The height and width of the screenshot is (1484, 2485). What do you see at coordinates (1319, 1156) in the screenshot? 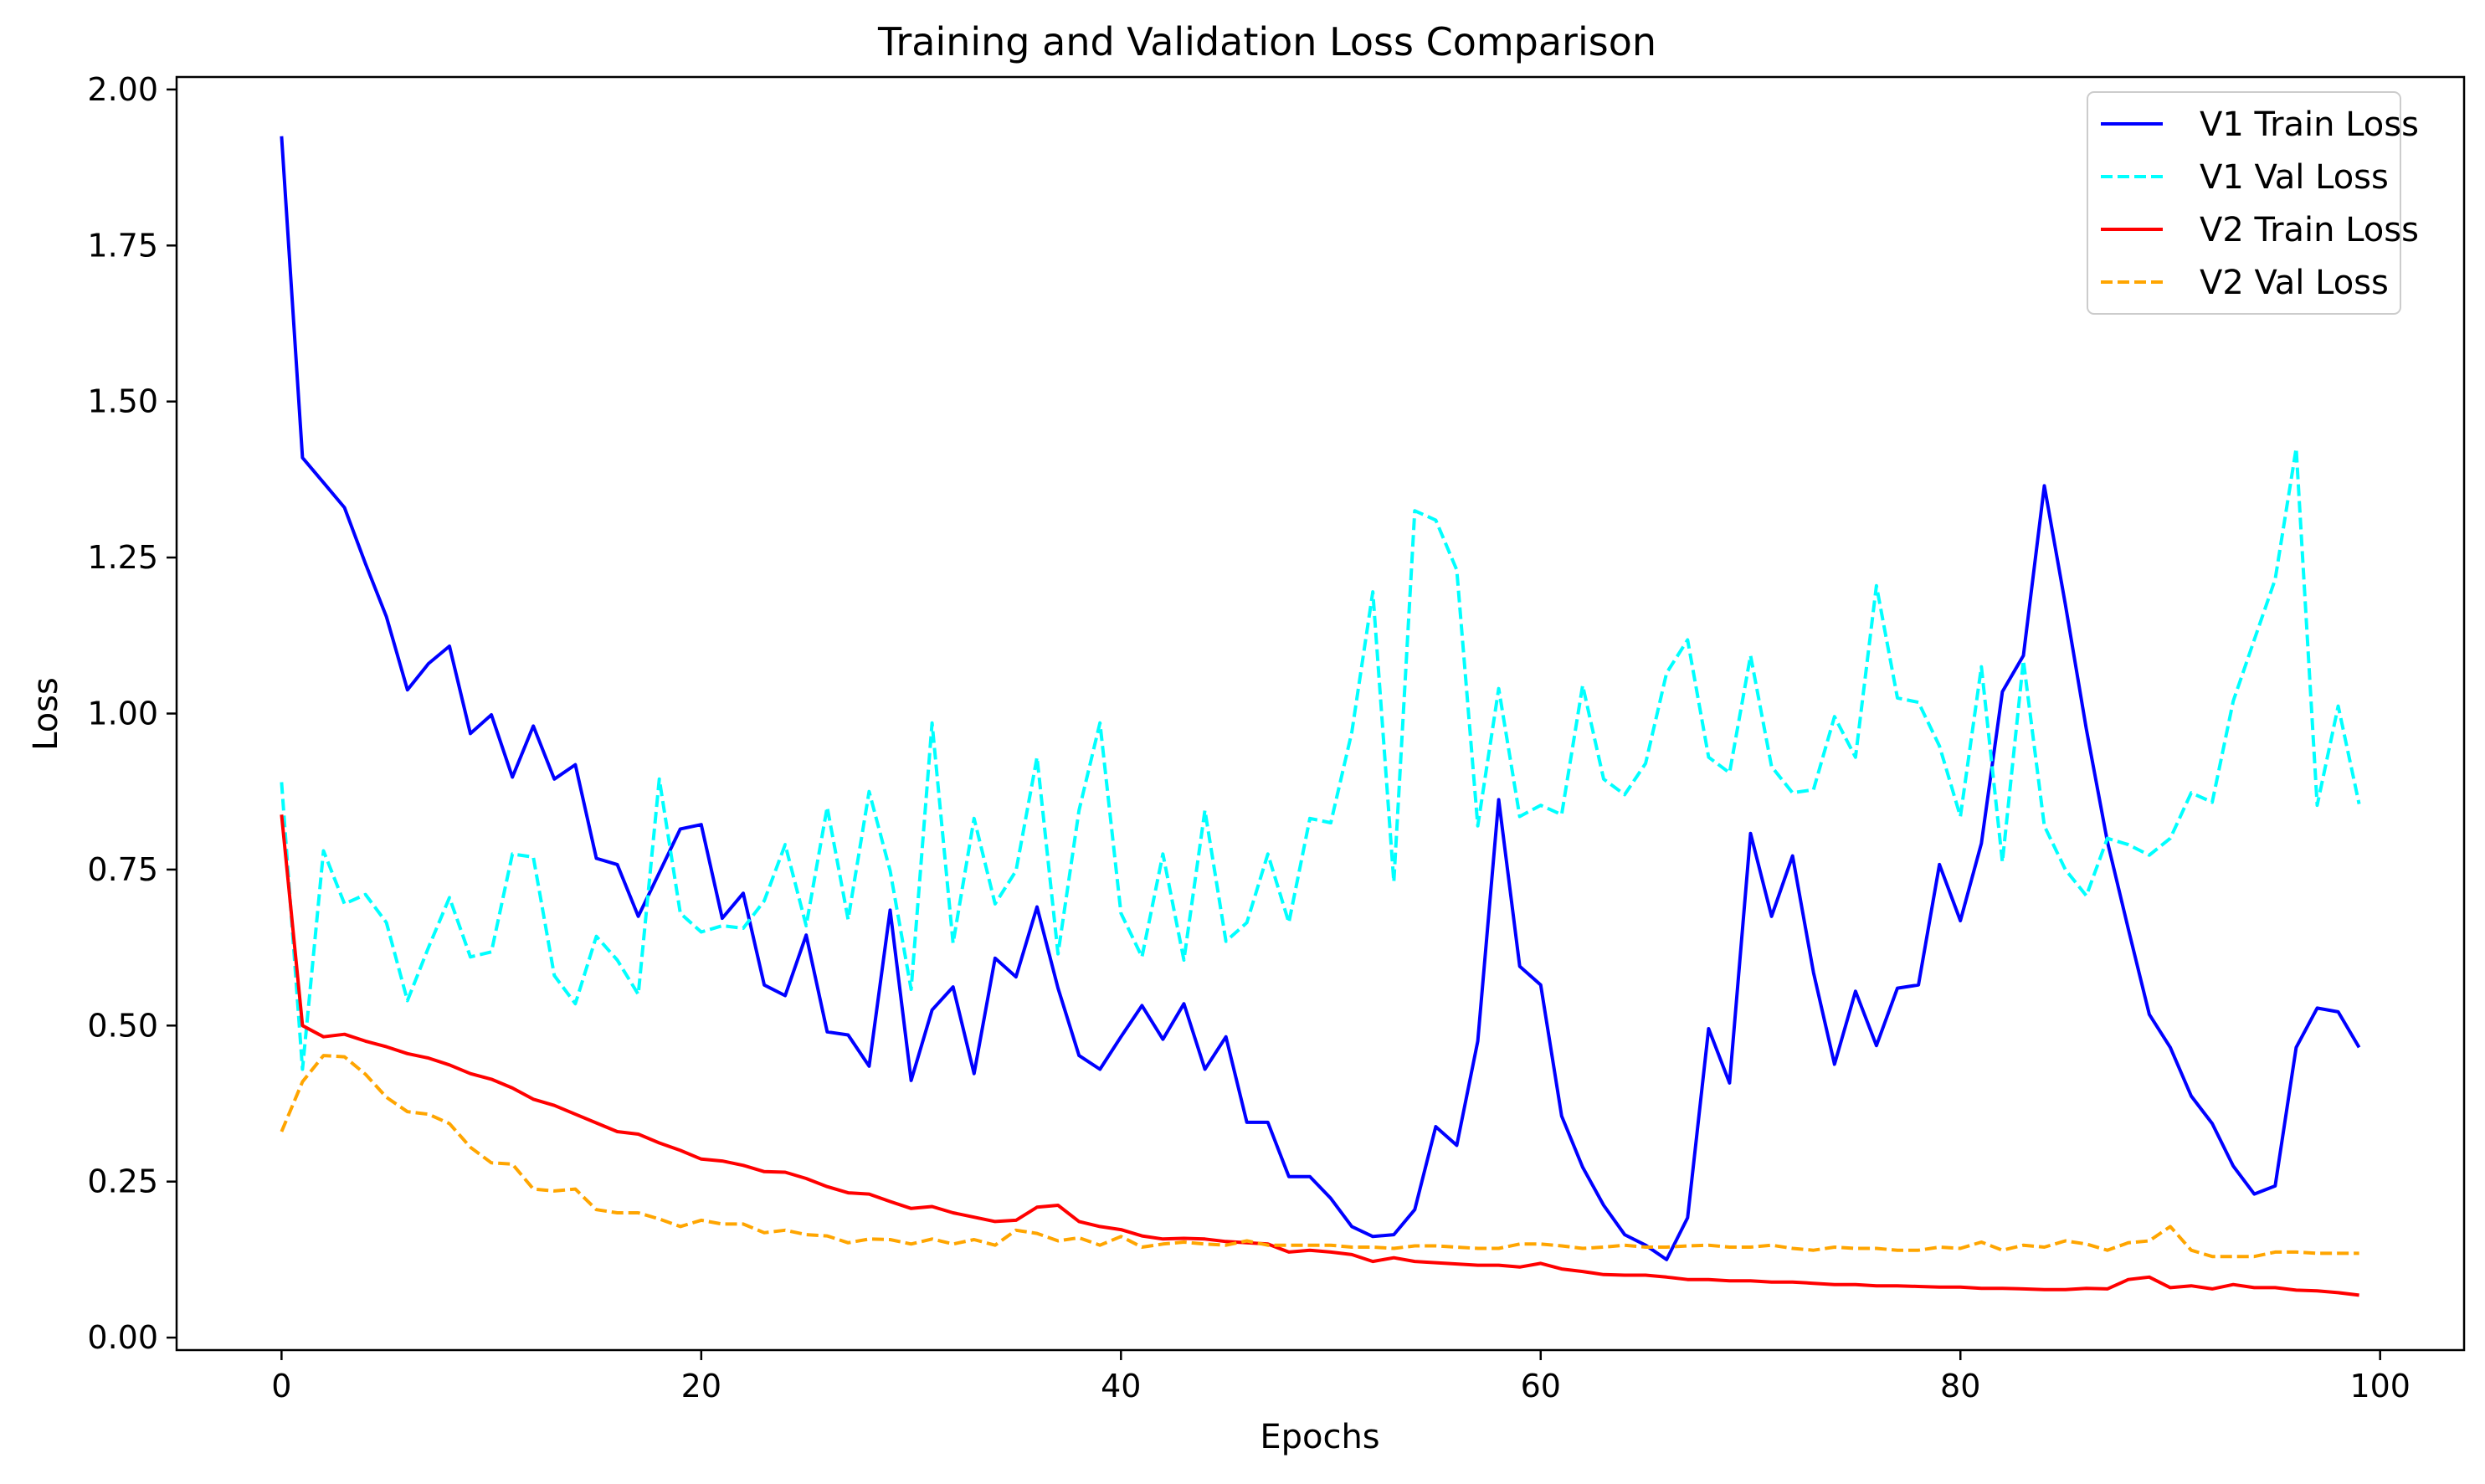
I see `series-line-v2-val-loss` at bounding box center [1319, 1156].